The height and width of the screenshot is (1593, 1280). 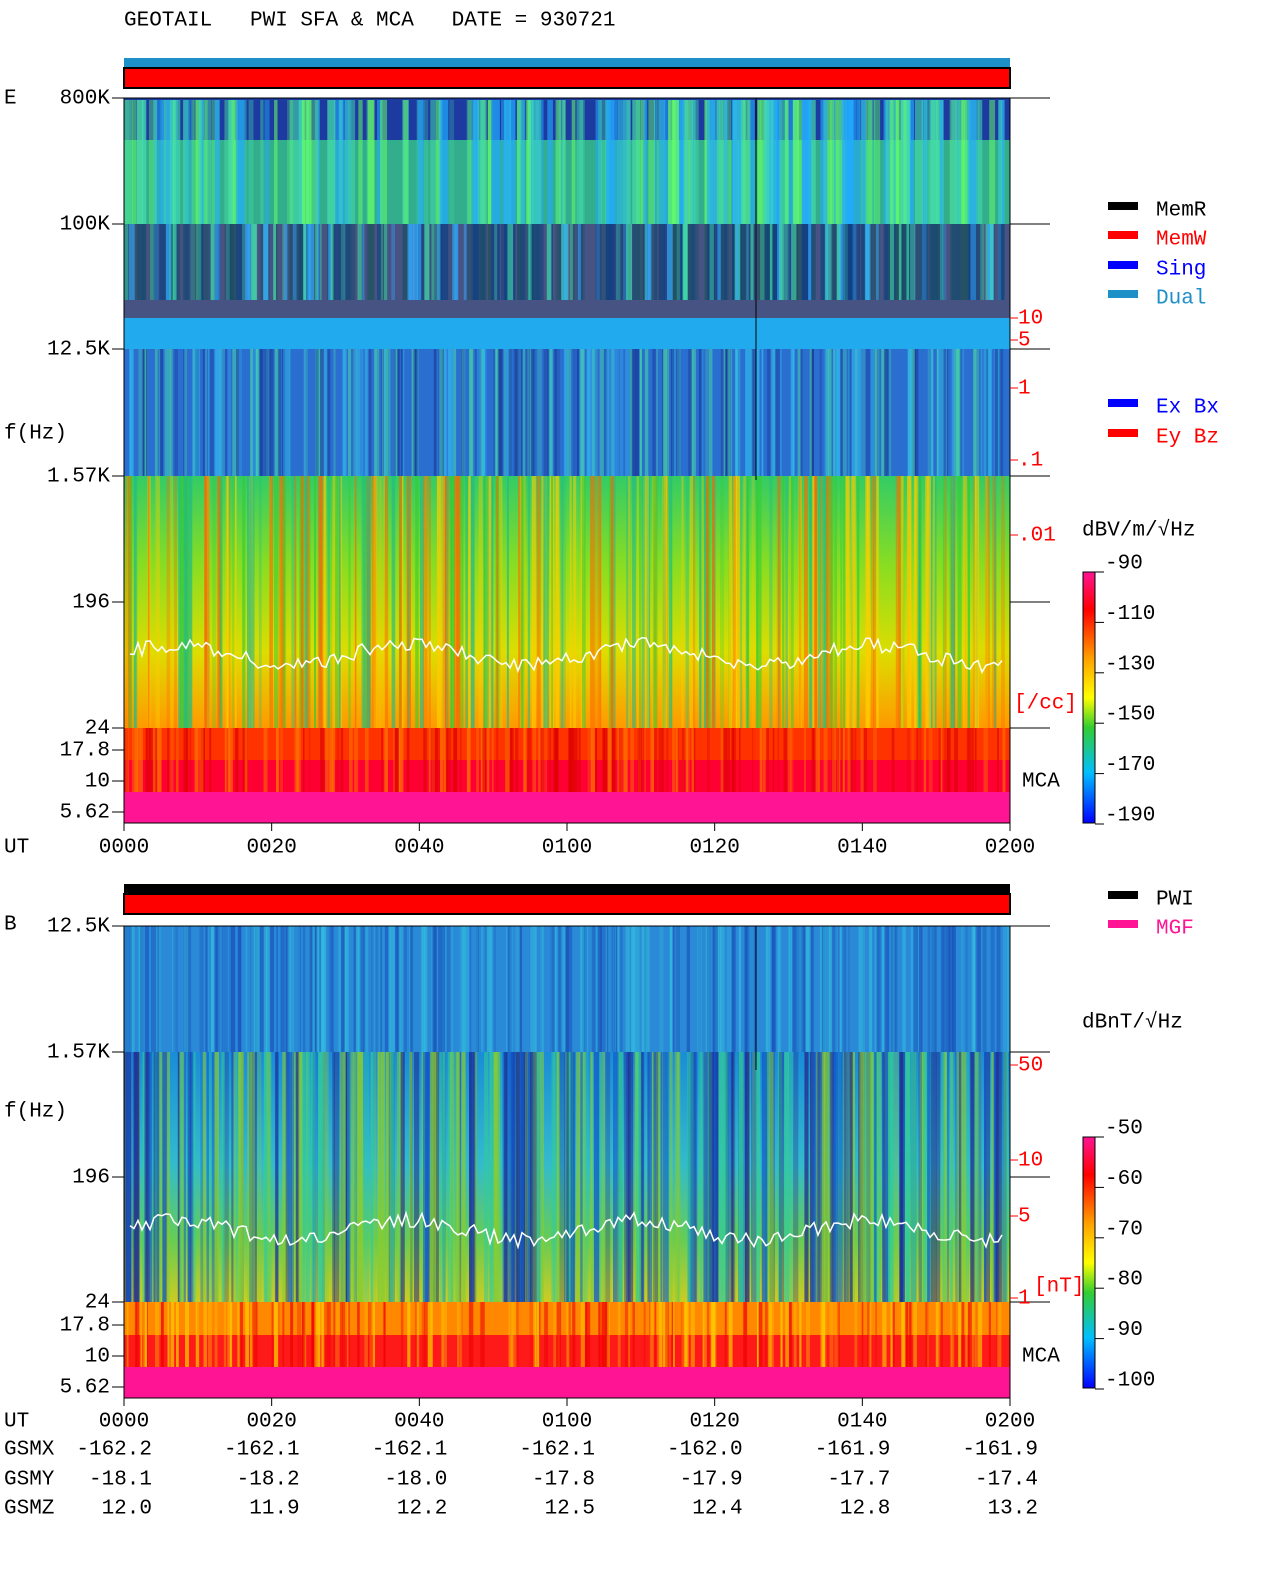 What do you see at coordinates (1181, 299) in the screenshot?
I see `legend-label: Dual` at bounding box center [1181, 299].